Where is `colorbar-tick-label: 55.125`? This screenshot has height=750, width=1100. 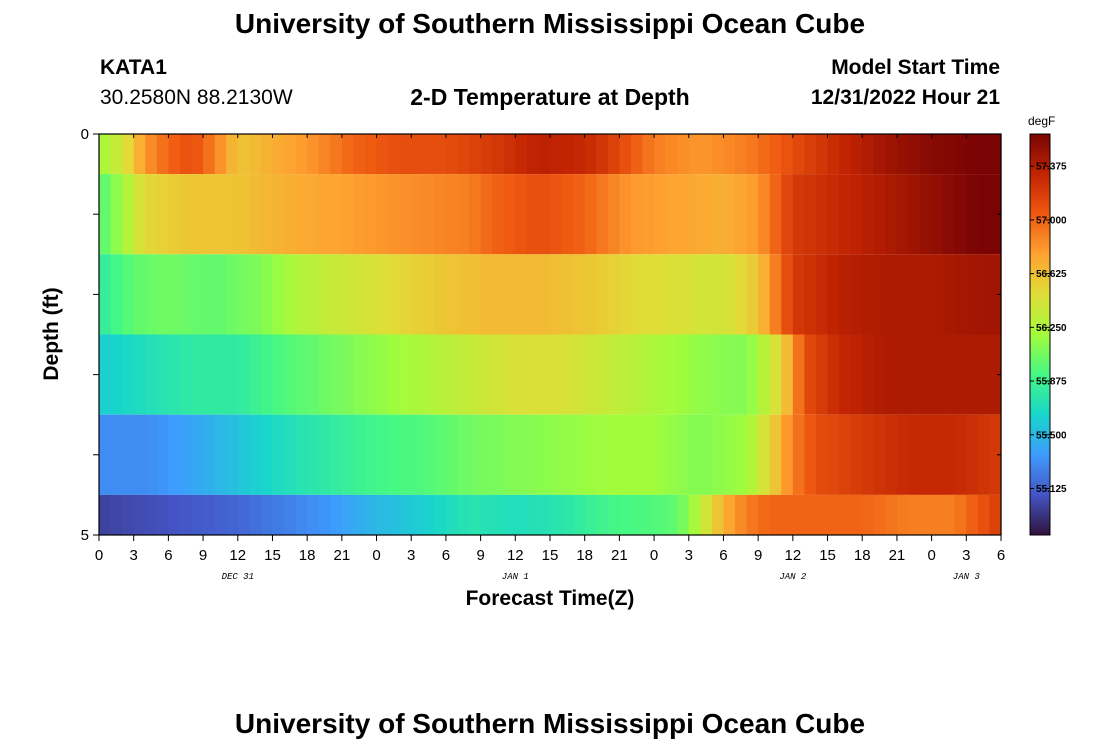 colorbar-tick-label: 55.125 is located at coordinates (1051, 489).